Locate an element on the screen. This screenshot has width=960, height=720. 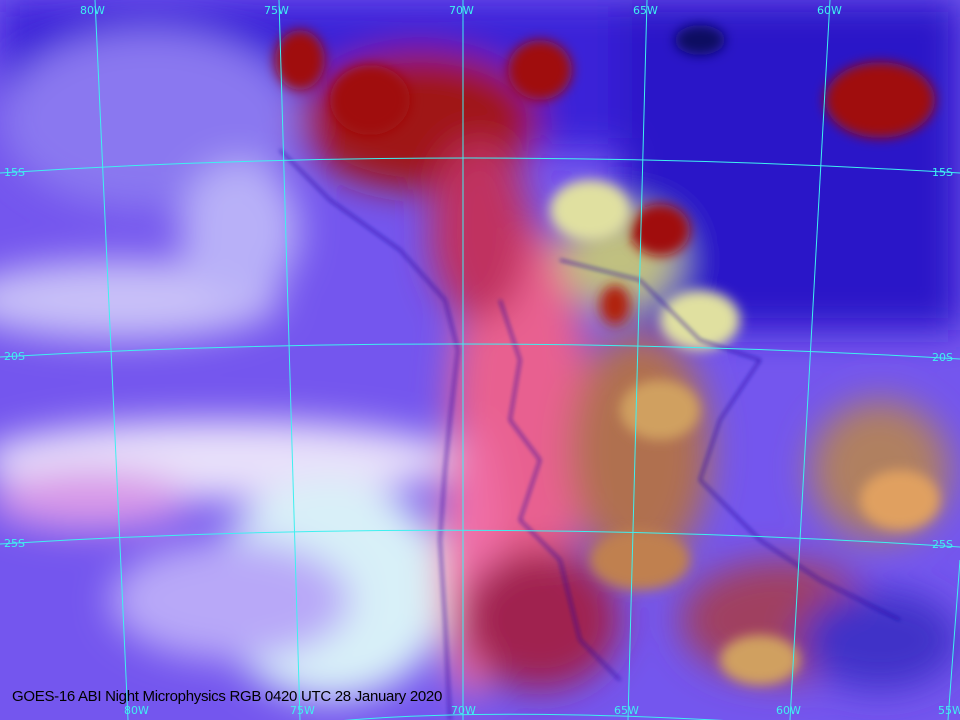
label-top-60w: 60W is located at coordinates (829, 10).